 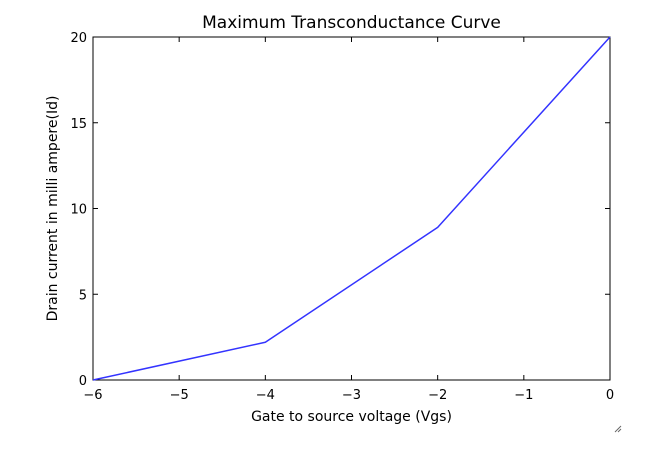 I want to click on x-tick-label: −4, so click(x=265, y=395).